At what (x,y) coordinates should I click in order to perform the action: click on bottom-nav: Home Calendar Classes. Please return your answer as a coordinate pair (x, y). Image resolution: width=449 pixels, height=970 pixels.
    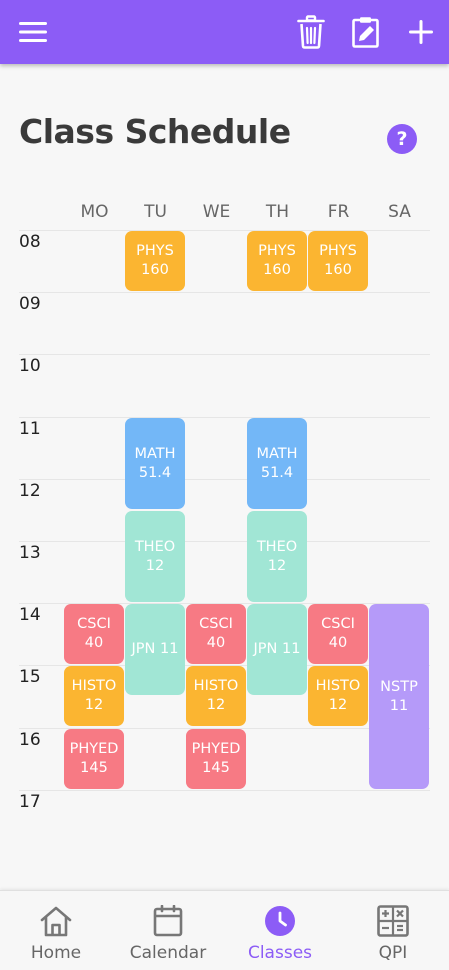
    Looking at the image, I should click on (224, 930).